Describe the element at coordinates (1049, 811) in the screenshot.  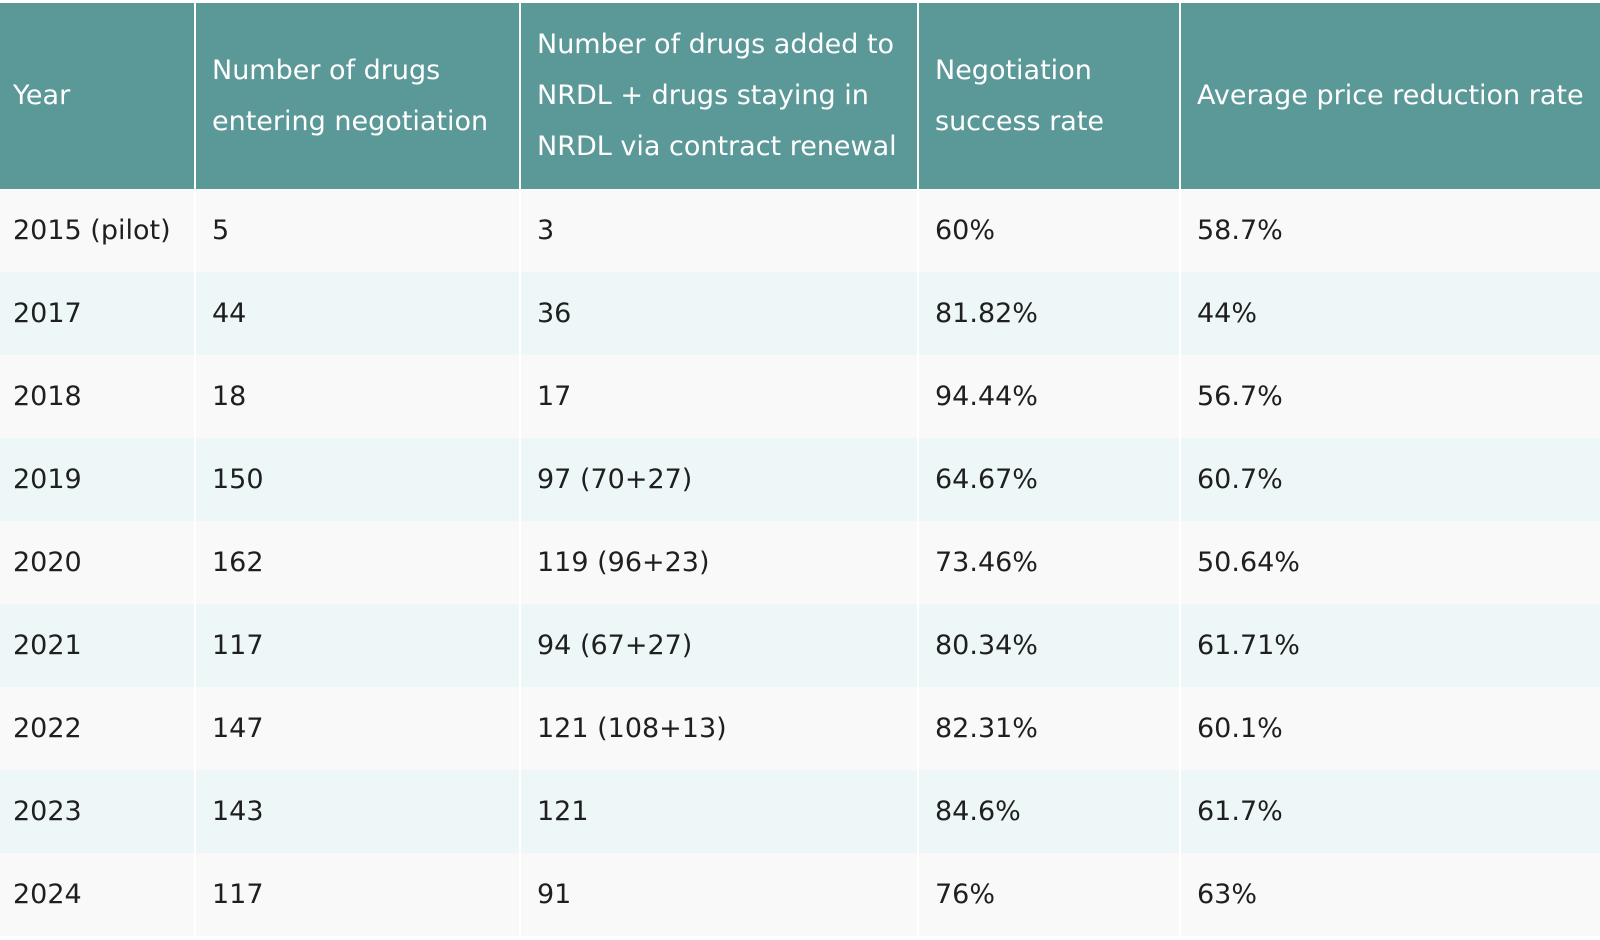
I see `cell-success-rate: 84.6%` at that location.